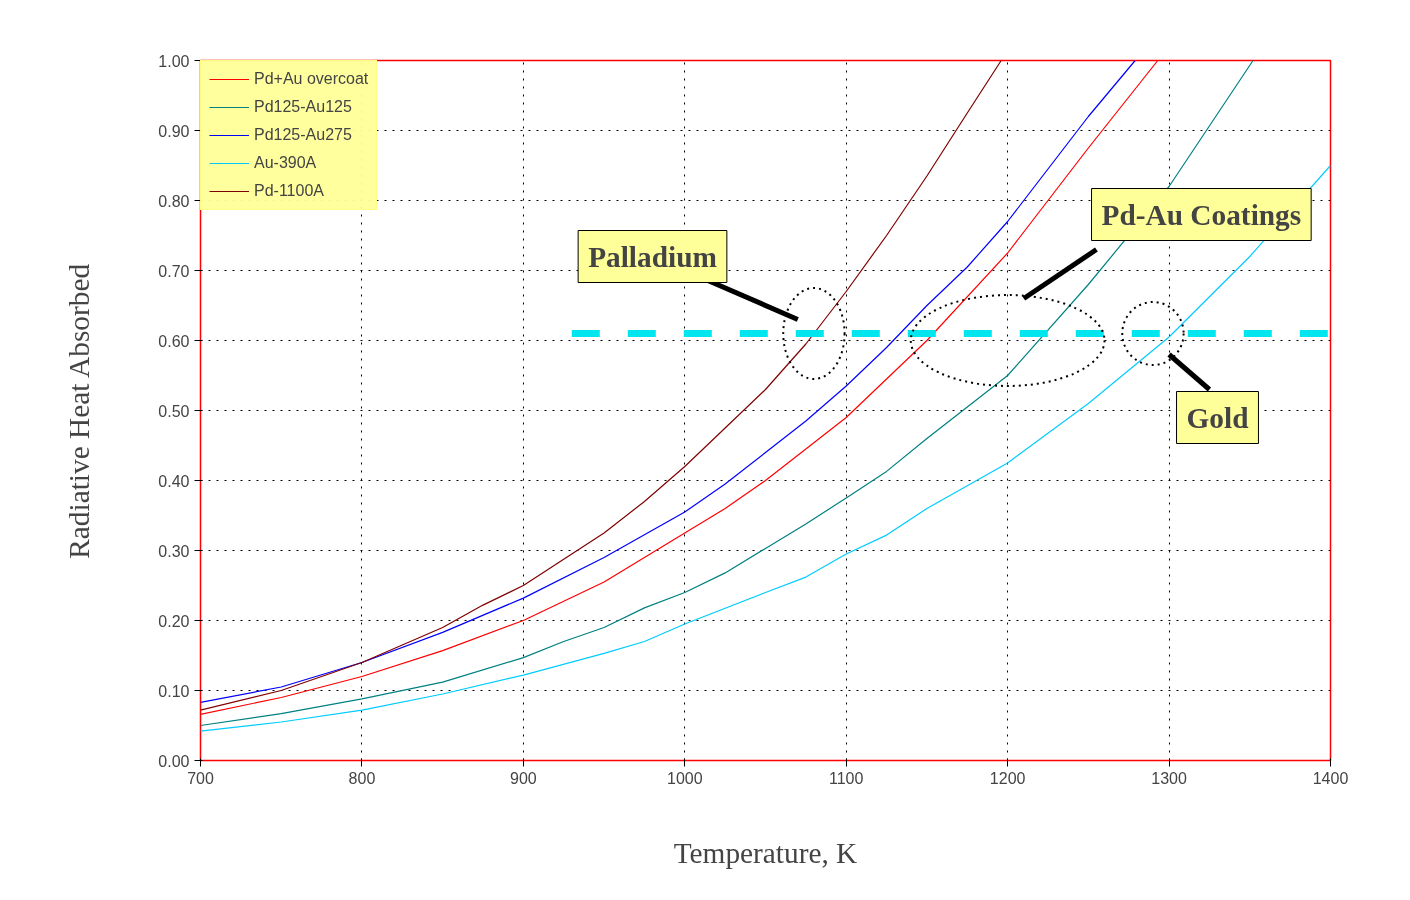  What do you see at coordinates (174, 131) in the screenshot?
I see `y-tick-label: 0.90` at bounding box center [174, 131].